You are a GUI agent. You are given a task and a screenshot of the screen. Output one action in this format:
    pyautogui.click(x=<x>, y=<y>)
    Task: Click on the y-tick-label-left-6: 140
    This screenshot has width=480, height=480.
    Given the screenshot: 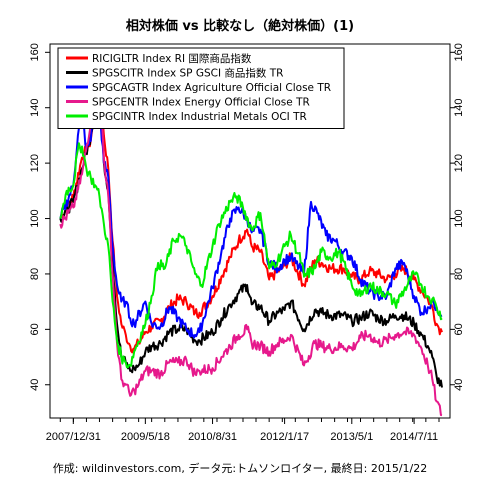 What is the action you would take?
    pyautogui.click(x=35, y=108)
    